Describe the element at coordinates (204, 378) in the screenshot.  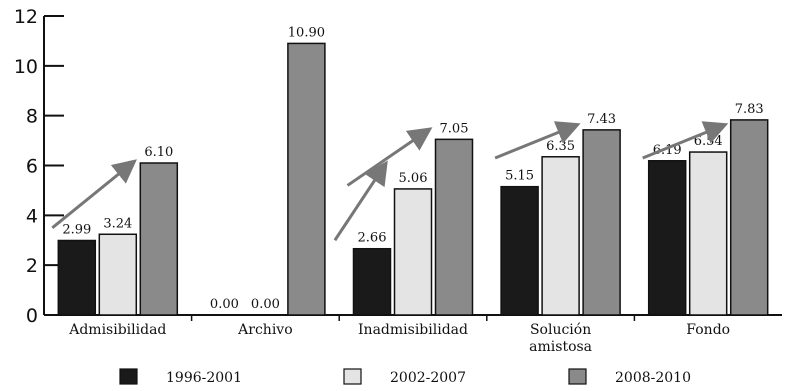
I see `legend-label: 1996-2001` at that location.